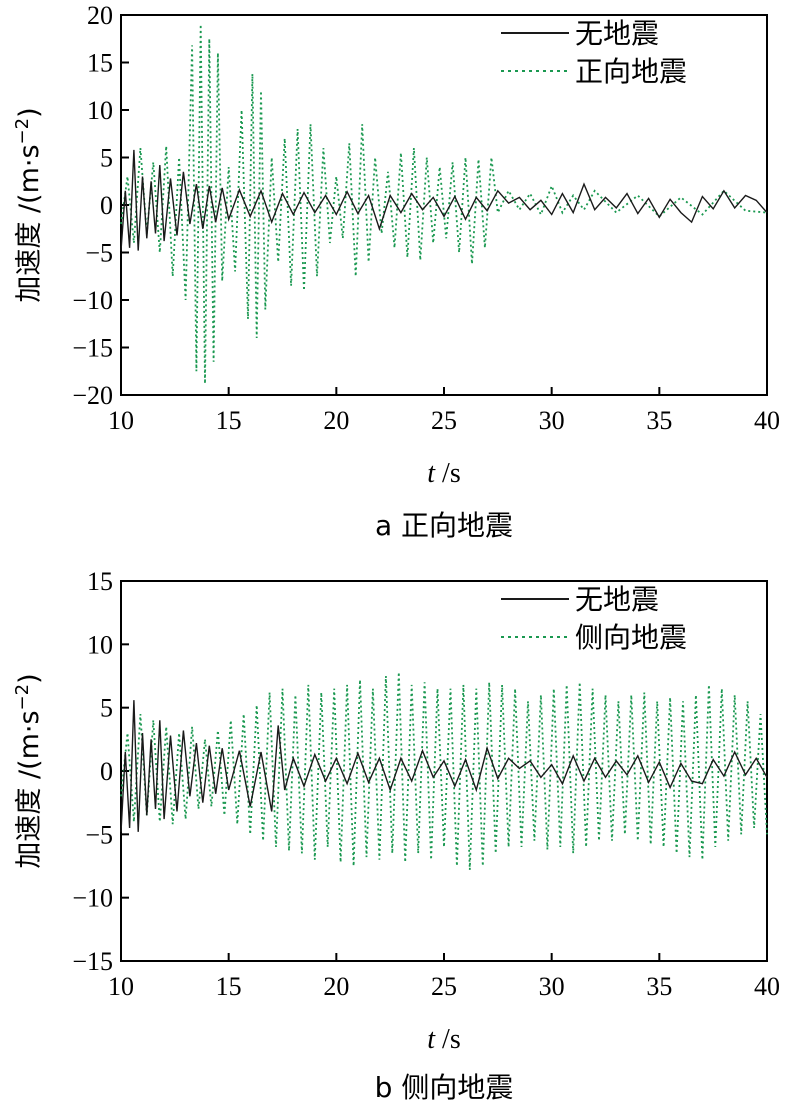 The image size is (787, 1109). Describe the element at coordinates (444, 525) in the screenshot. I see `panel-caption: a 正向地震` at that location.